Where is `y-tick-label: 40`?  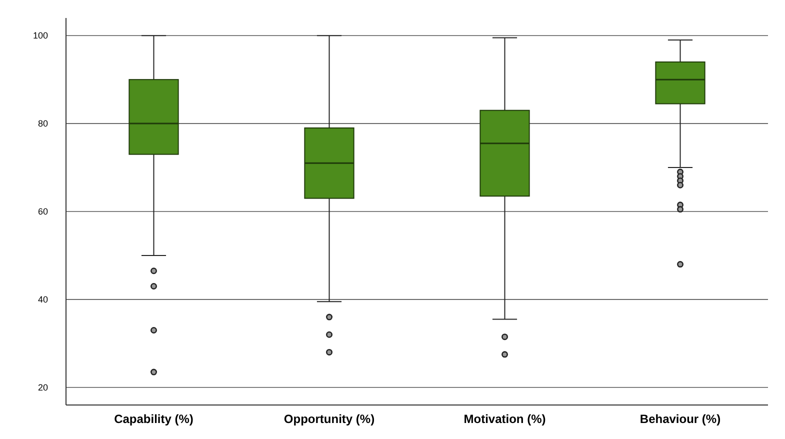 y-tick-label: 40 is located at coordinates (43, 299).